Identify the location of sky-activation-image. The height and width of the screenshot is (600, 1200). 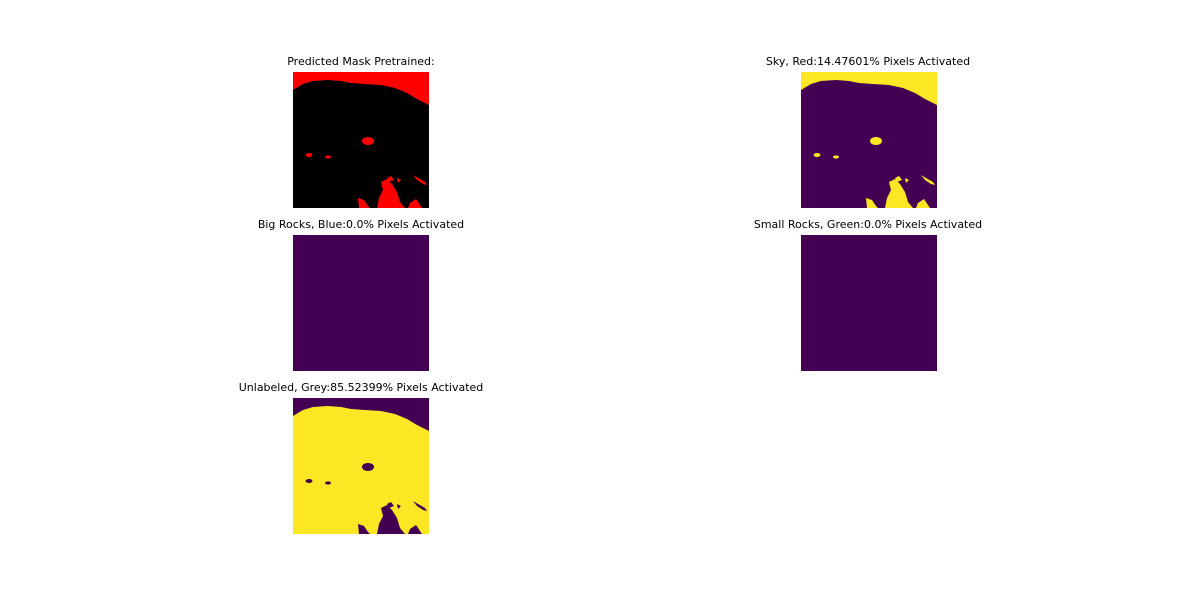
(869, 140).